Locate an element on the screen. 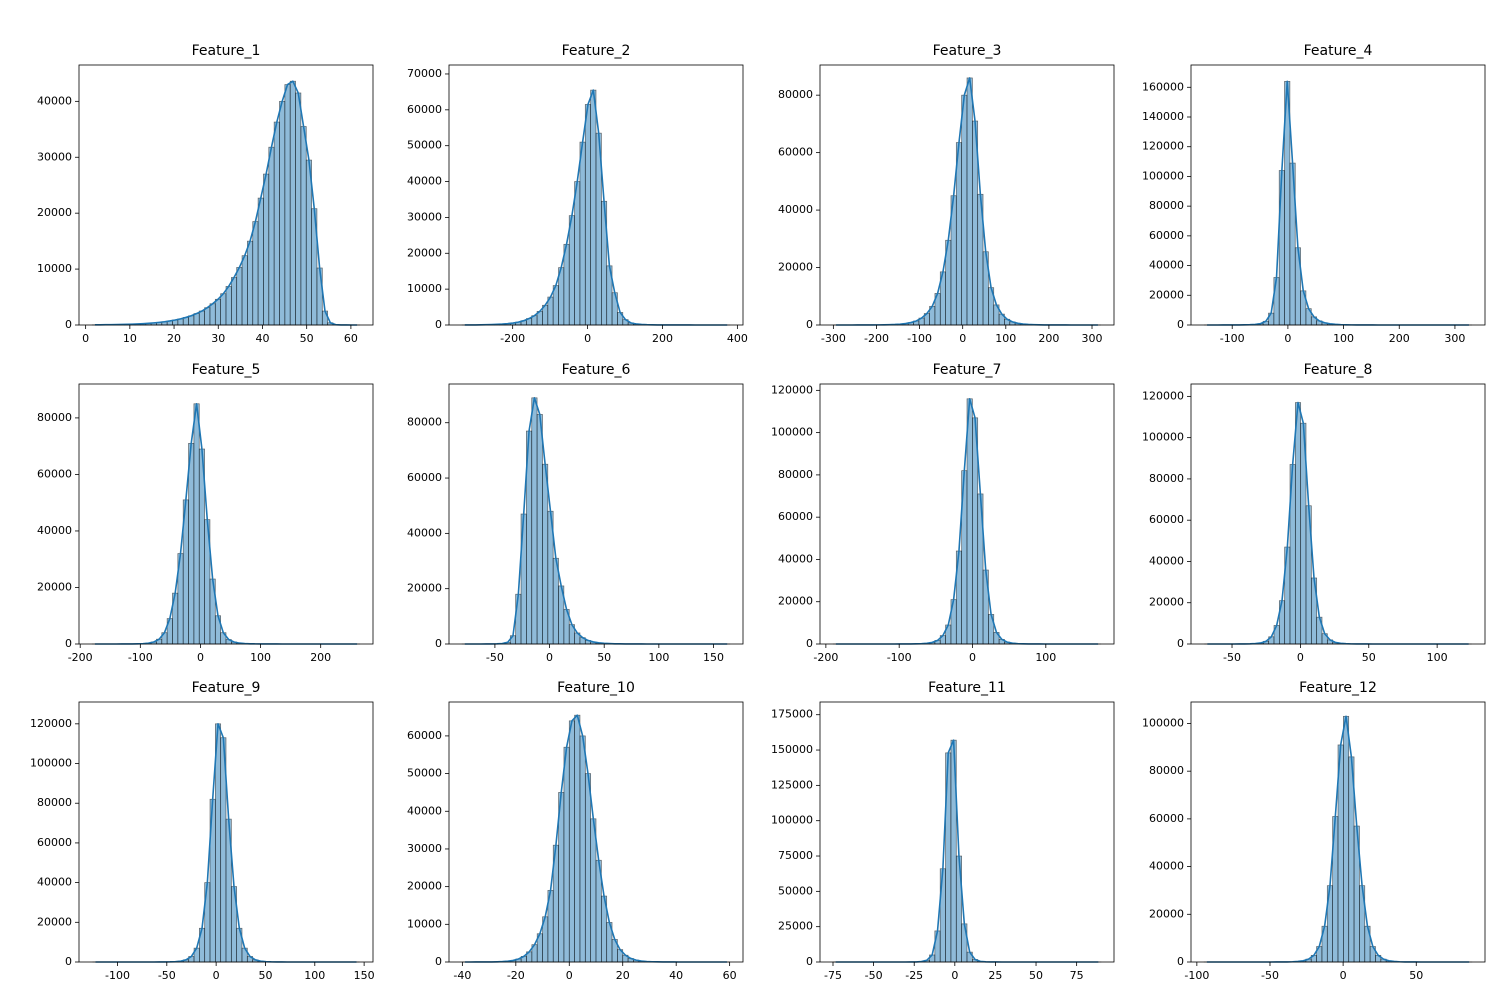 Image resolution: width=1500 pixels, height=1000 pixels. chart-title: Feature_3 is located at coordinates (967, 51).